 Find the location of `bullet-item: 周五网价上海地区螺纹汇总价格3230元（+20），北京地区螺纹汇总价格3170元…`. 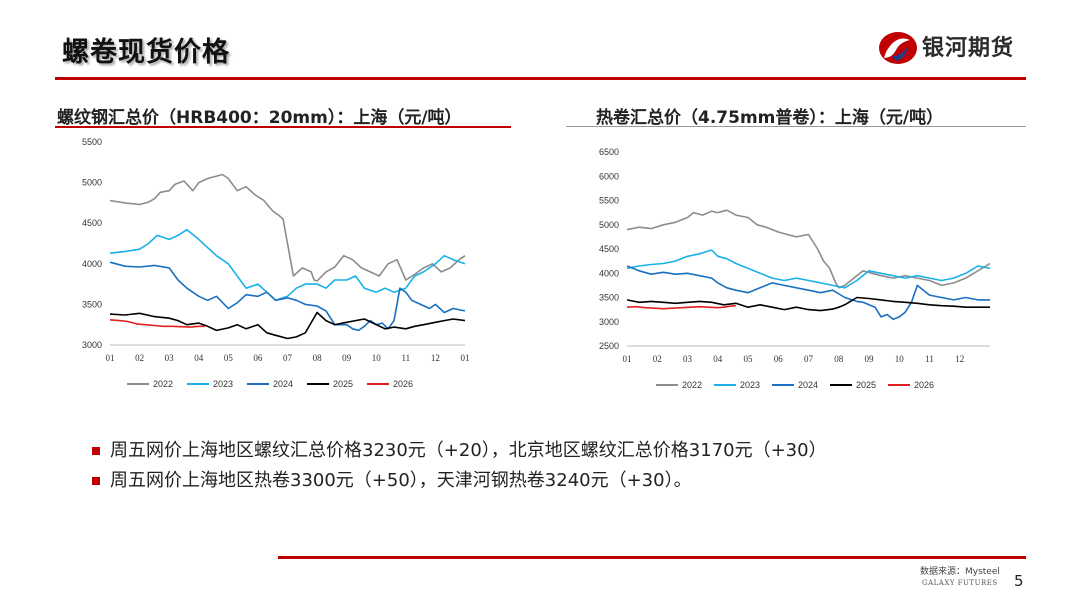

bullet-item: 周五网价上海地区螺纹汇总价格3230元（+20），北京地区螺纹汇总价格3170元… is located at coordinates (459, 451).